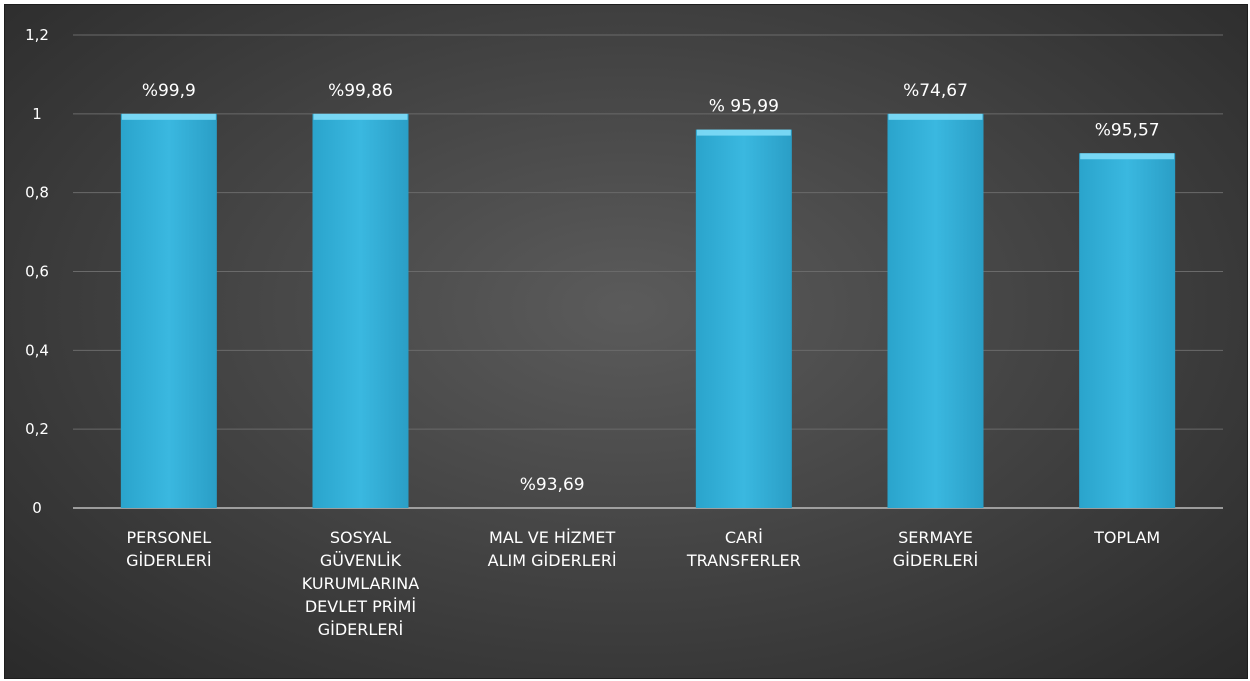  What do you see at coordinates (37, 429) in the screenshot?
I see `y-tick-label: 0,2` at bounding box center [37, 429].